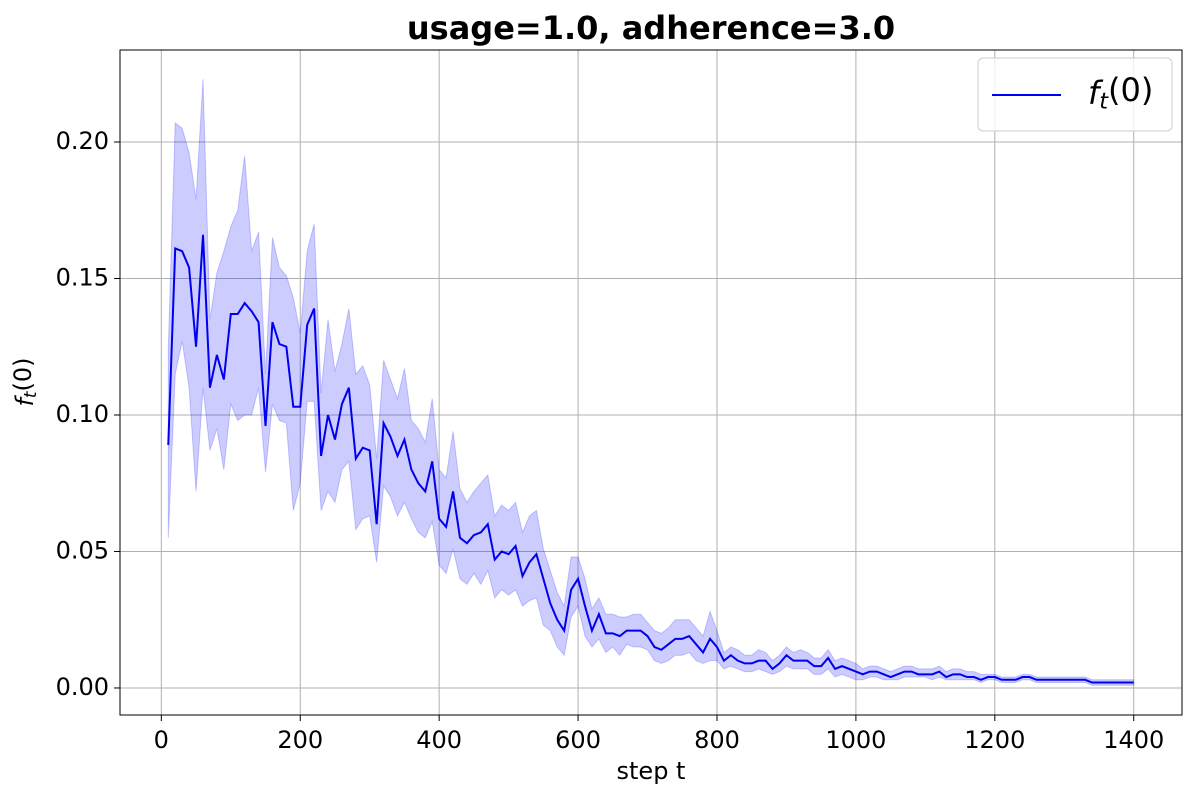 This screenshot has width=1200, height=800. What do you see at coordinates (994, 740) in the screenshot?
I see `x-tick-label: 1200` at bounding box center [994, 740].